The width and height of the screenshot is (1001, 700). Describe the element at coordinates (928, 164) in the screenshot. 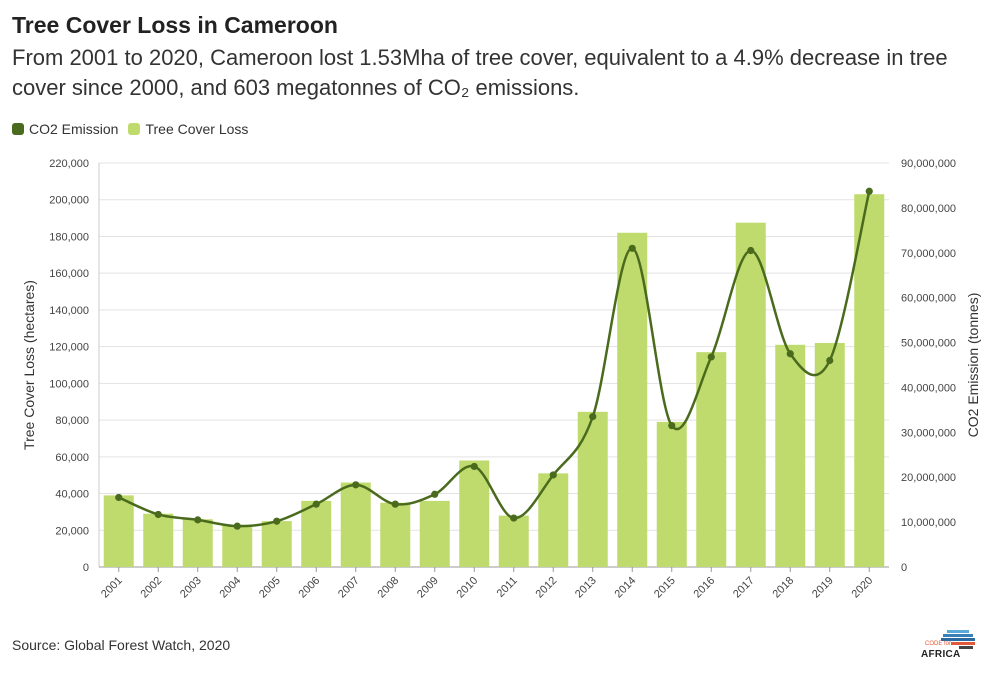

I see `right-tick-label: 90,000,000` at that location.